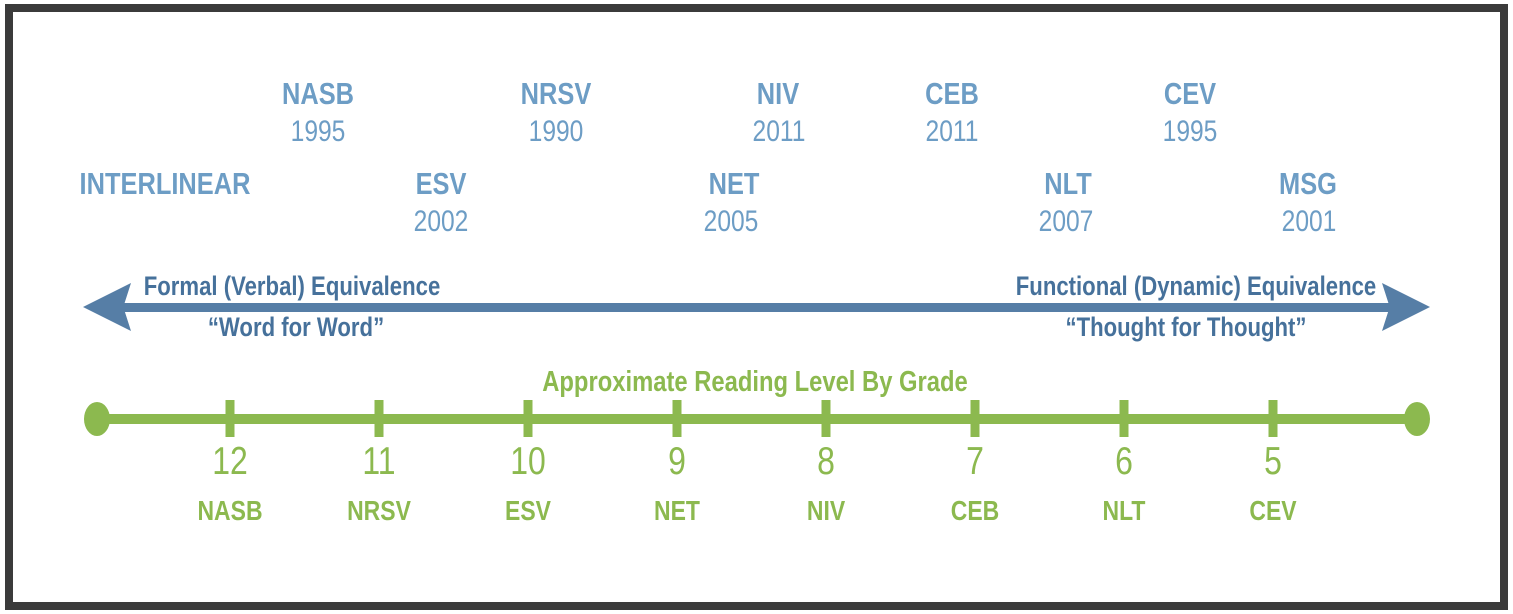 This screenshot has width=1513, height=614. I want to click on translation-name-niv: NIV, so click(778, 93).